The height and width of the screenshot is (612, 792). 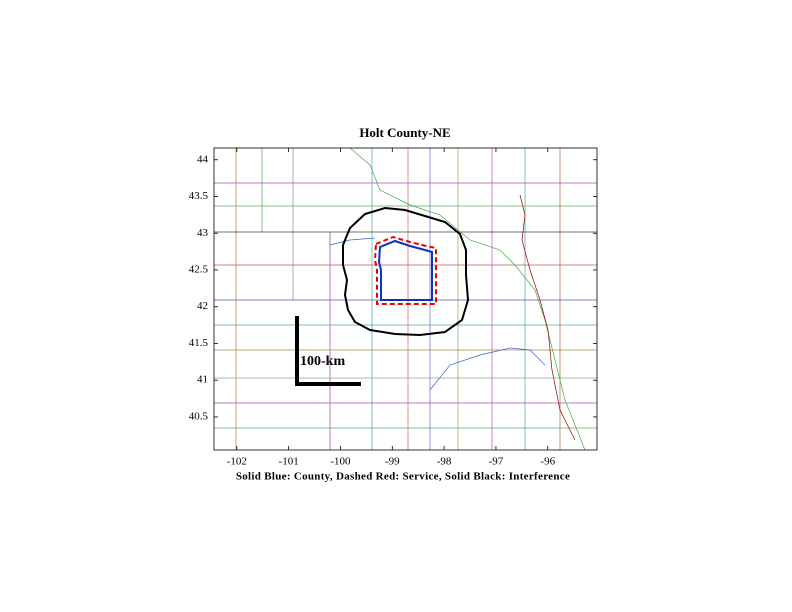 What do you see at coordinates (202, 306) in the screenshot?
I see `y-tick-label: 42` at bounding box center [202, 306].